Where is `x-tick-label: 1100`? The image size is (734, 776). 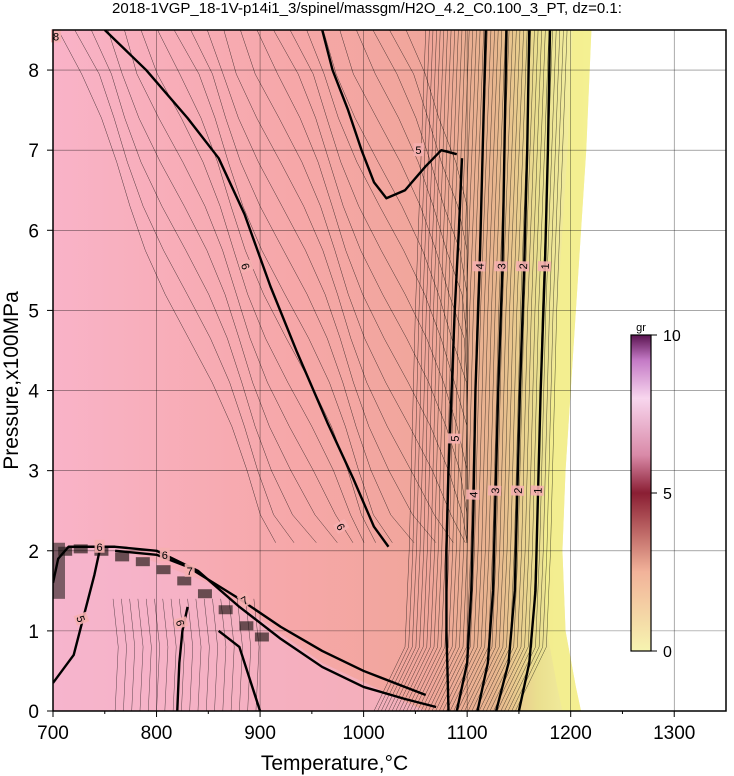
x-tick-label: 1100 is located at coordinates (467, 733).